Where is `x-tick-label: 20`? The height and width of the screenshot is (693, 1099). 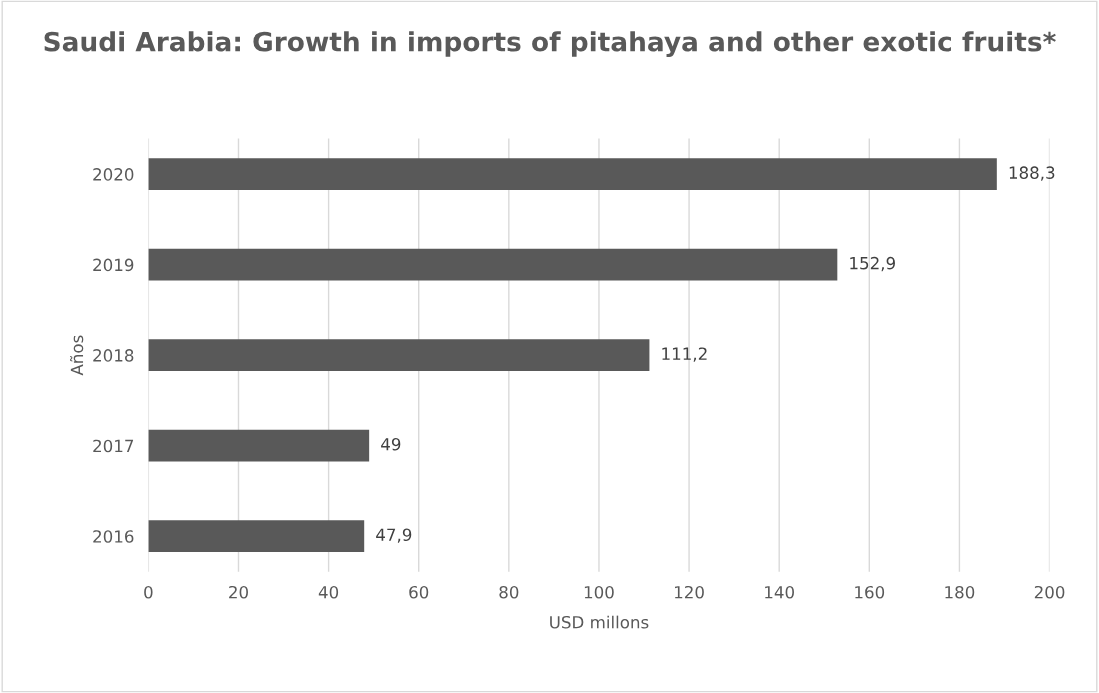 x-tick-label: 20 is located at coordinates (238, 592).